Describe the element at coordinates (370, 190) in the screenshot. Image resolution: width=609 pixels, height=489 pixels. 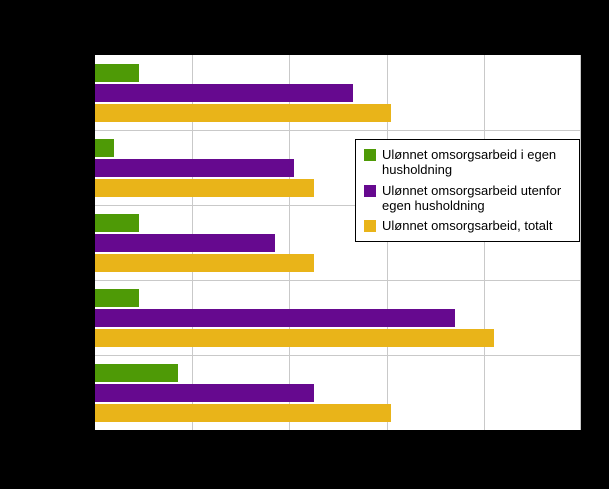
I see `legend-swatch-purple-icon` at that location.